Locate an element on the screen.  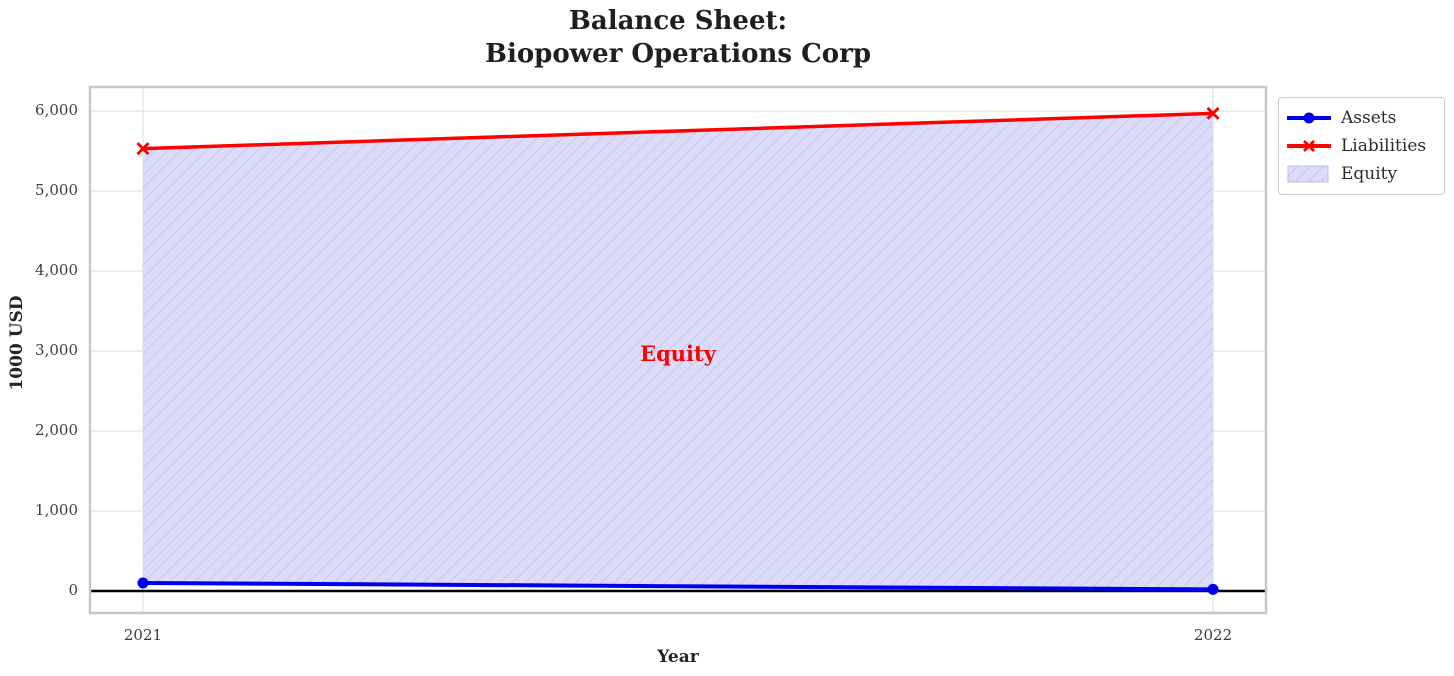
legend-item-liabilities: Liabilities is located at coordinates (1361, 146).